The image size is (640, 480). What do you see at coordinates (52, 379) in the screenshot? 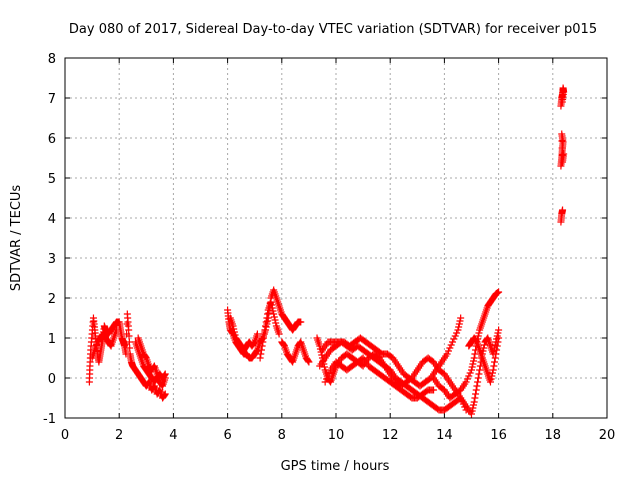
I see `y-tick-label: 0` at bounding box center [52, 379].